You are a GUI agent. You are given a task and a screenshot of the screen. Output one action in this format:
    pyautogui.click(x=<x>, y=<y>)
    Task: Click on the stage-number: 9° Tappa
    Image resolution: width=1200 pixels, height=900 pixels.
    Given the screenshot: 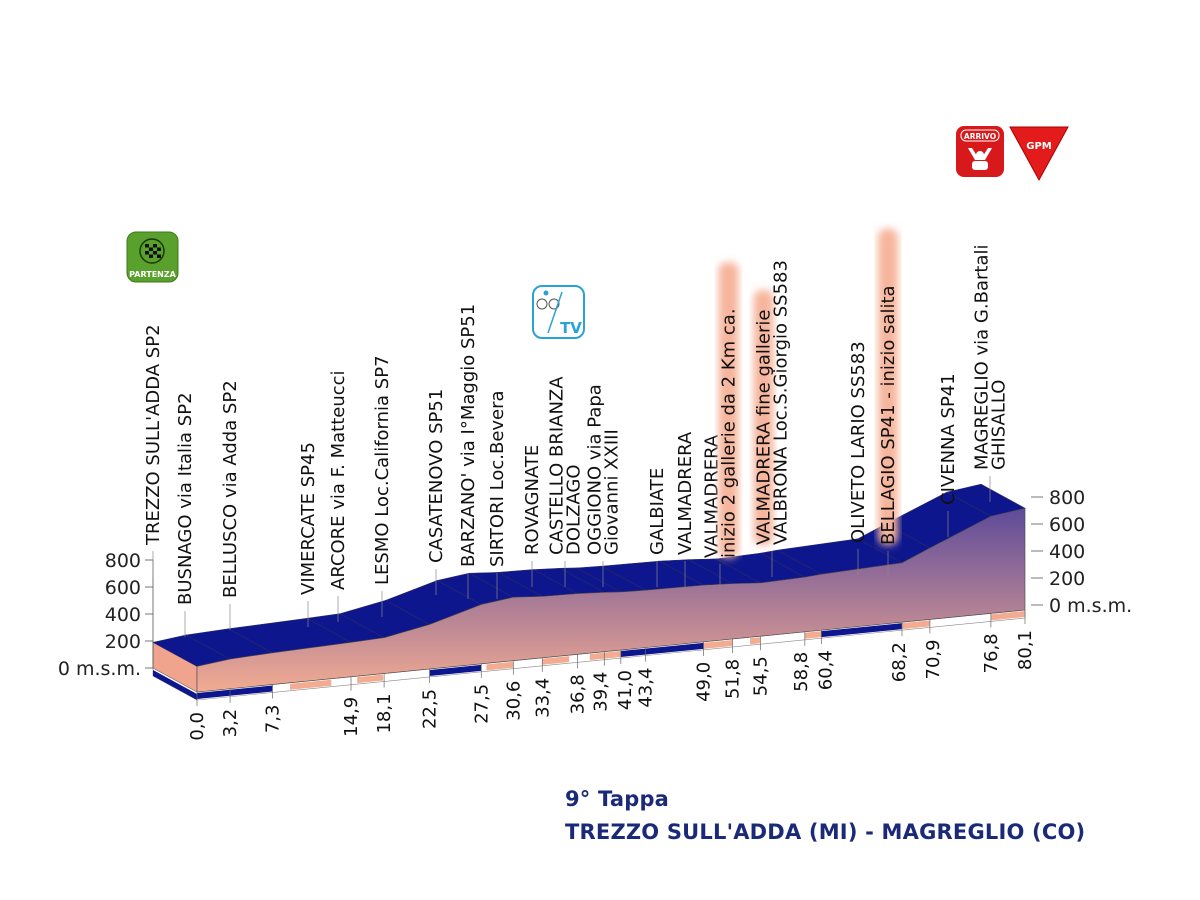 What is the action you would take?
    pyautogui.click(x=617, y=799)
    